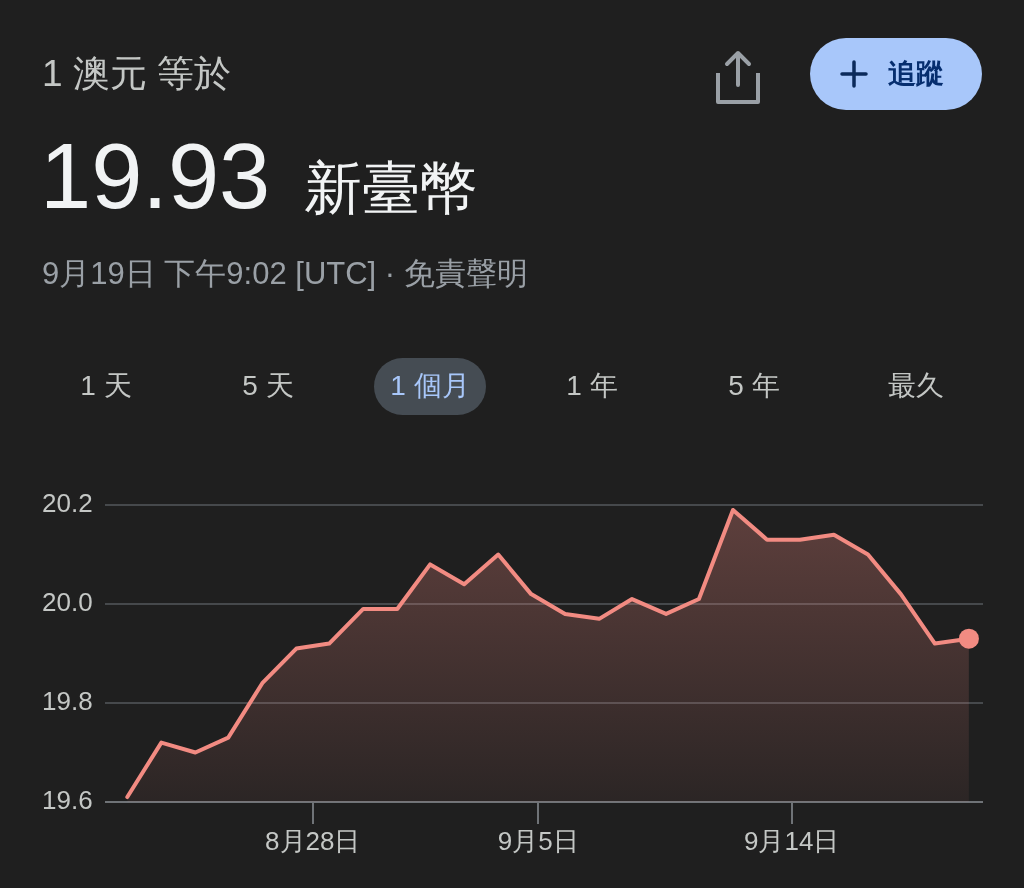 This screenshot has width=1024, height=888. I want to click on x-tick-label: 9月5日, so click(538, 840).